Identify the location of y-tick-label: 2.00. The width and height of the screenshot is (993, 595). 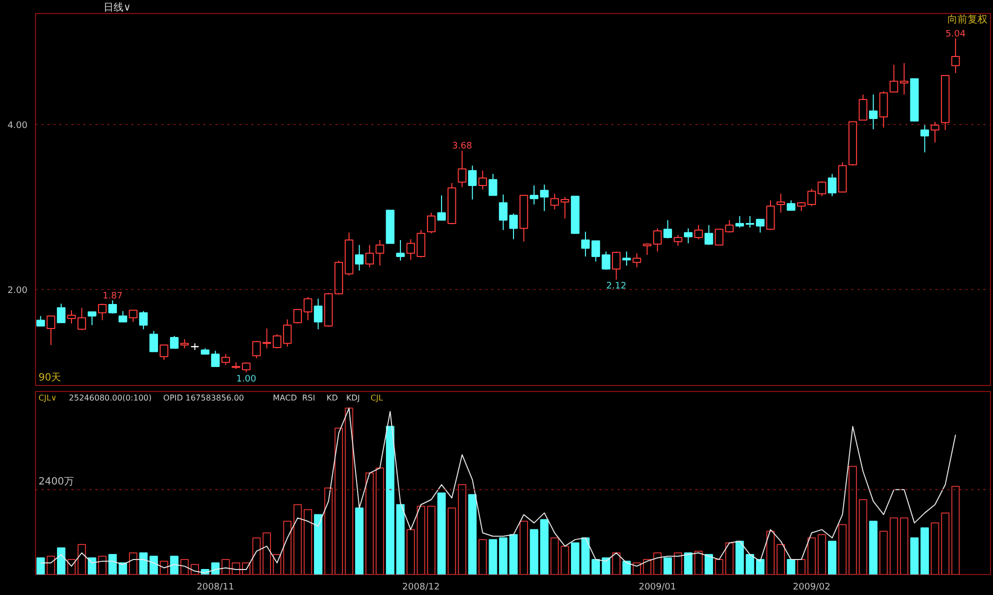
(17, 291).